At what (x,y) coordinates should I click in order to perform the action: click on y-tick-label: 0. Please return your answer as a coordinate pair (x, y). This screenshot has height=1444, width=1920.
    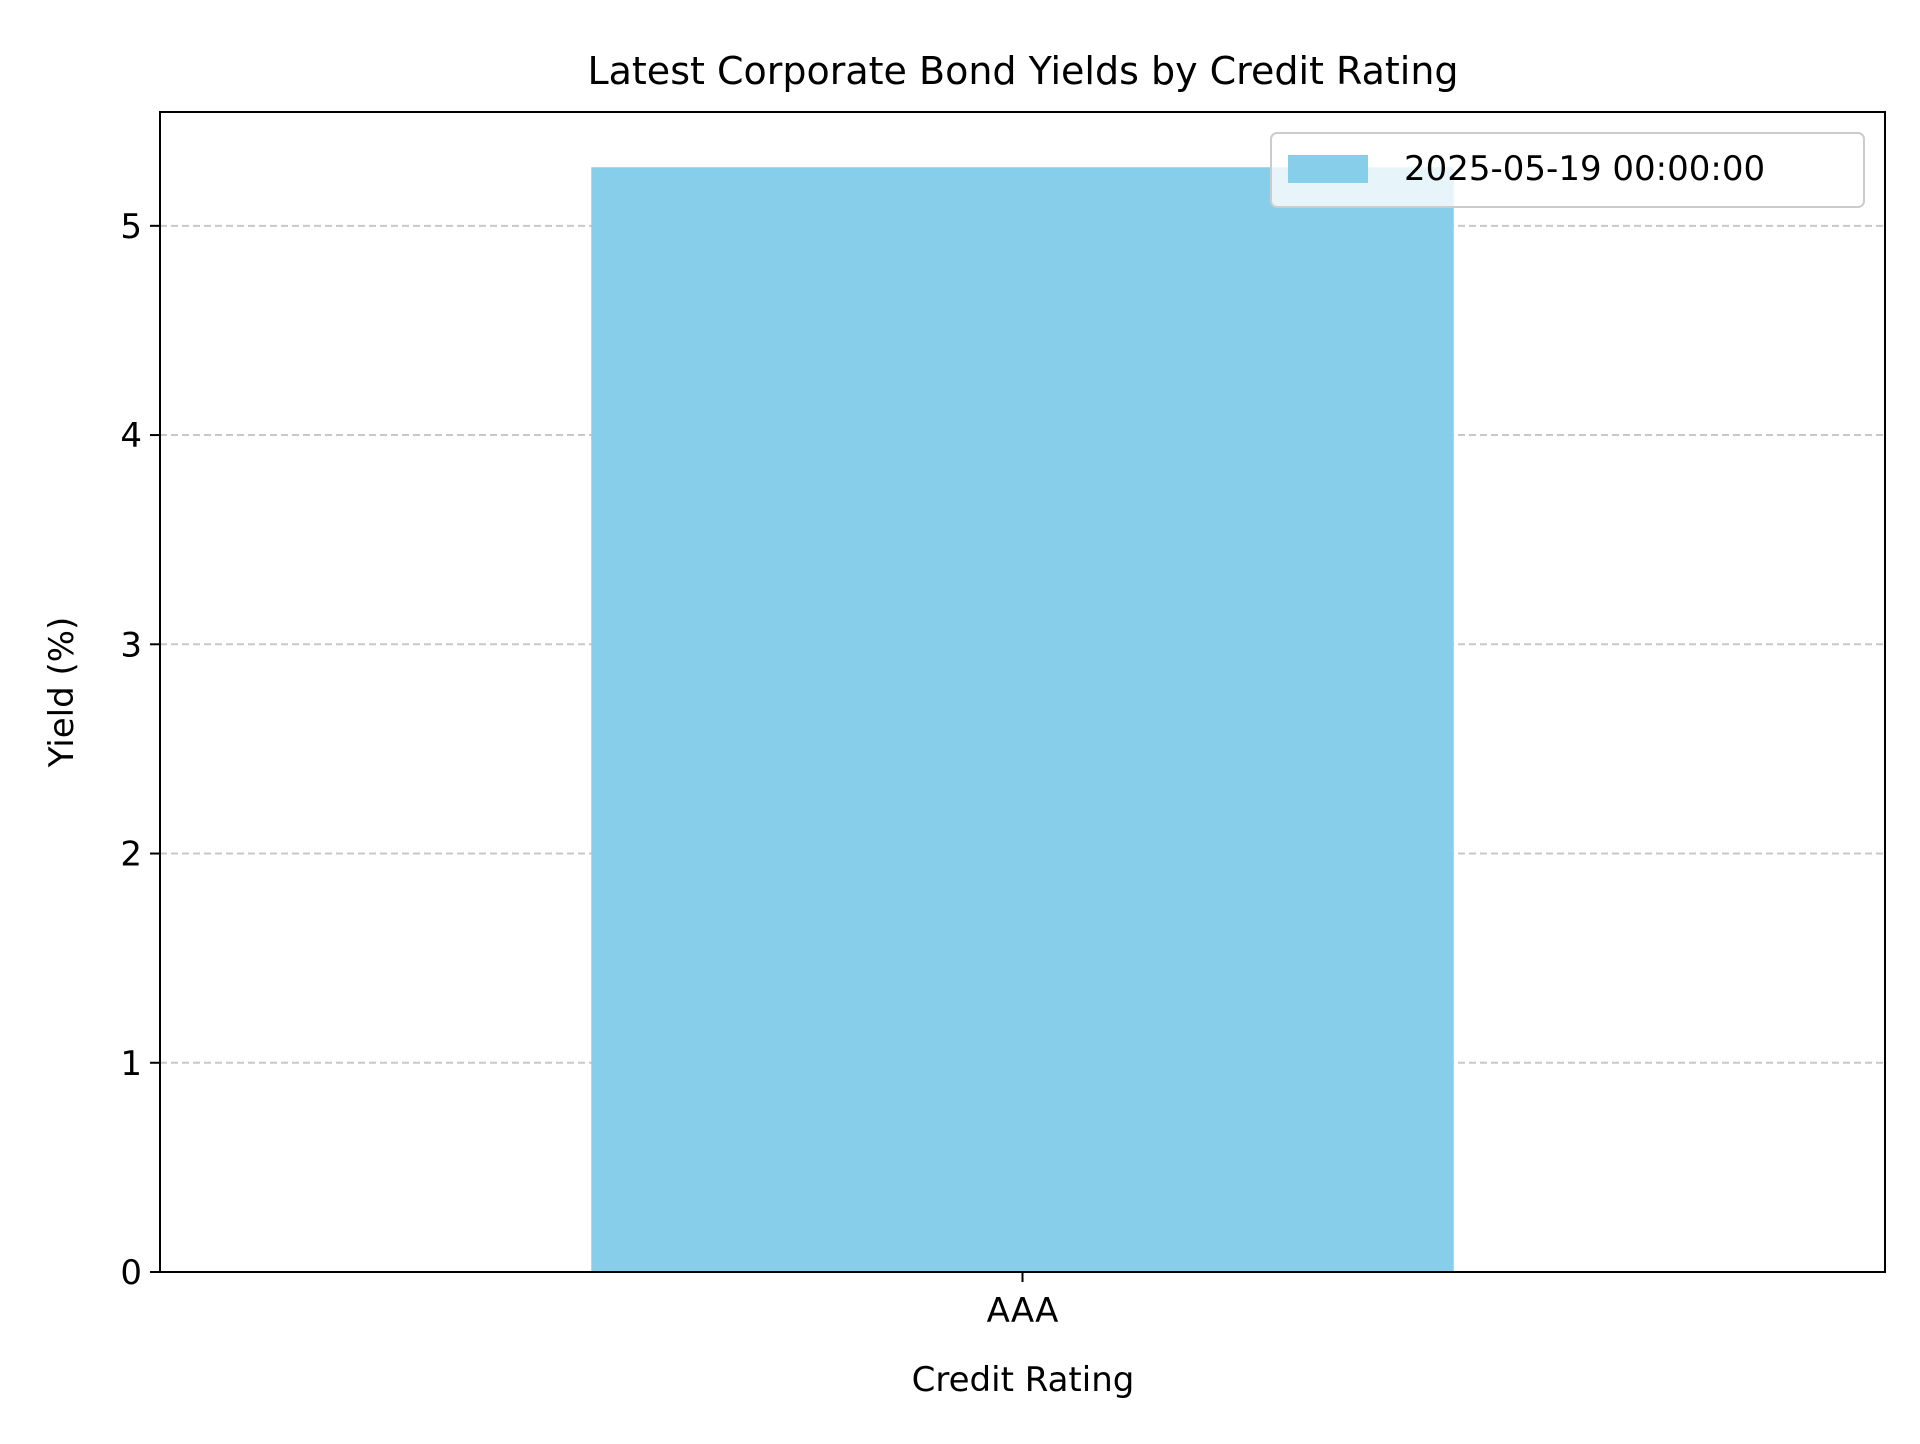
    Looking at the image, I should click on (131, 1273).